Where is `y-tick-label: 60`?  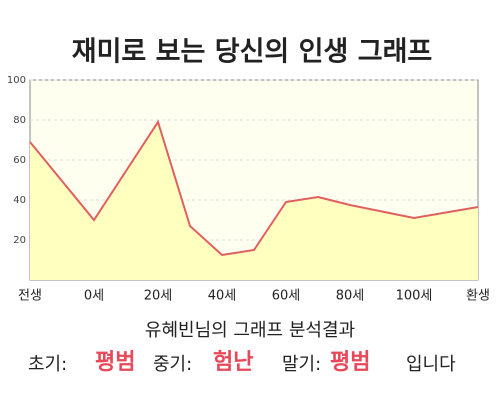 y-tick-label: 60 is located at coordinates (19, 160).